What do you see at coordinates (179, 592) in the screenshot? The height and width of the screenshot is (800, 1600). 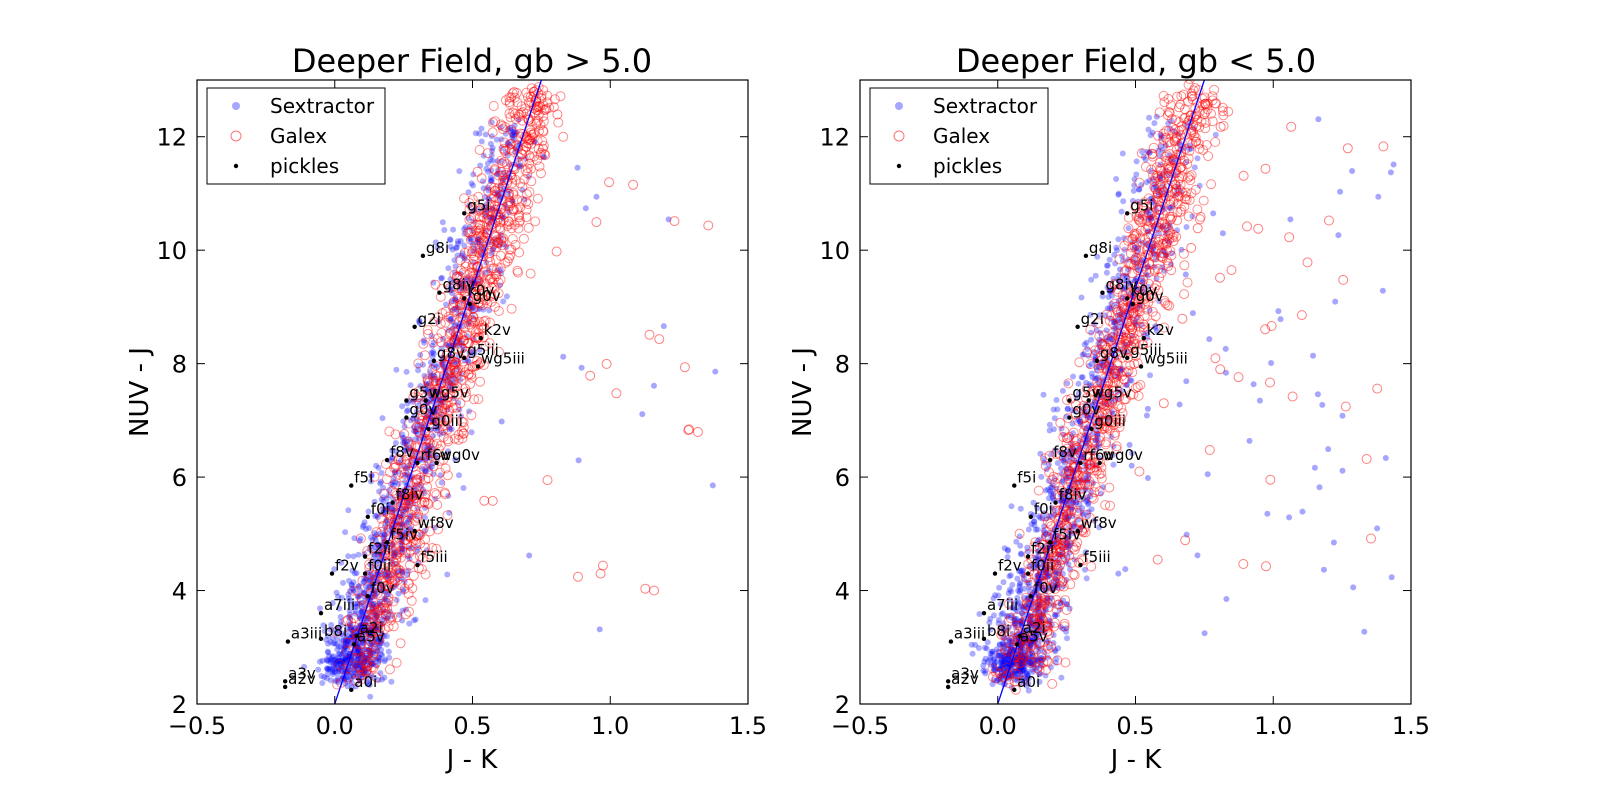 I see `y-tick-label: 4` at bounding box center [179, 592].